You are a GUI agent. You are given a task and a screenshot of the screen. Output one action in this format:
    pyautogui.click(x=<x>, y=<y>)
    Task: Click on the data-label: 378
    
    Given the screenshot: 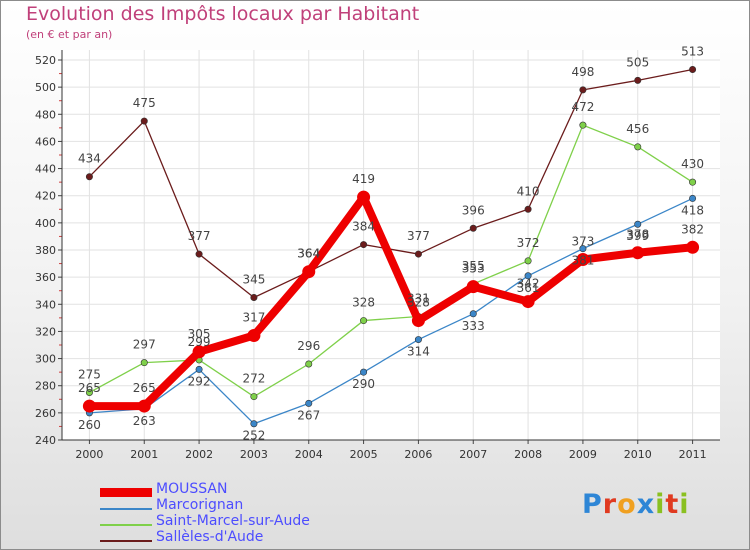 What is the action you would take?
    pyautogui.click(x=637, y=235)
    